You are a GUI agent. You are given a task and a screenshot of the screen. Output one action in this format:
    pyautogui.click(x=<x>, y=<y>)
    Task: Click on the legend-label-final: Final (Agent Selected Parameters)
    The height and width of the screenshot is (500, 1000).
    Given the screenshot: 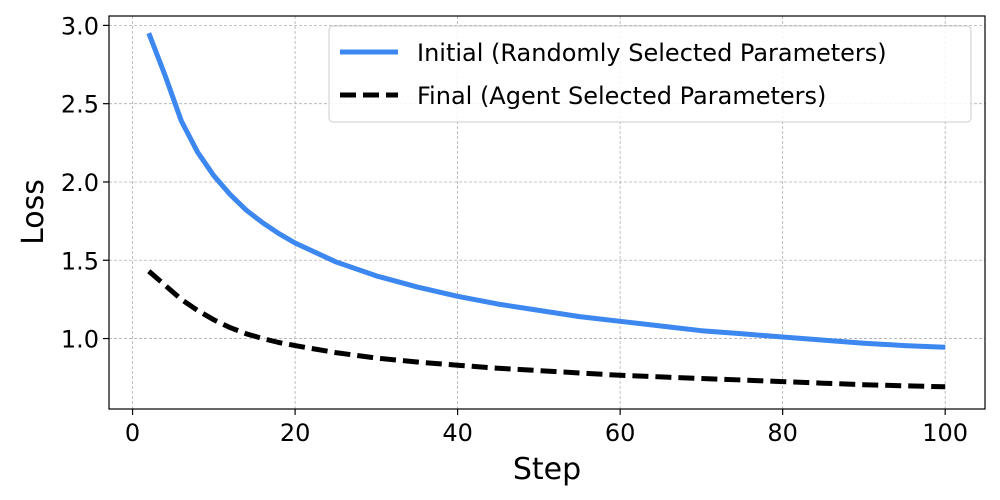 What is the action you would take?
    pyautogui.click(x=621, y=96)
    